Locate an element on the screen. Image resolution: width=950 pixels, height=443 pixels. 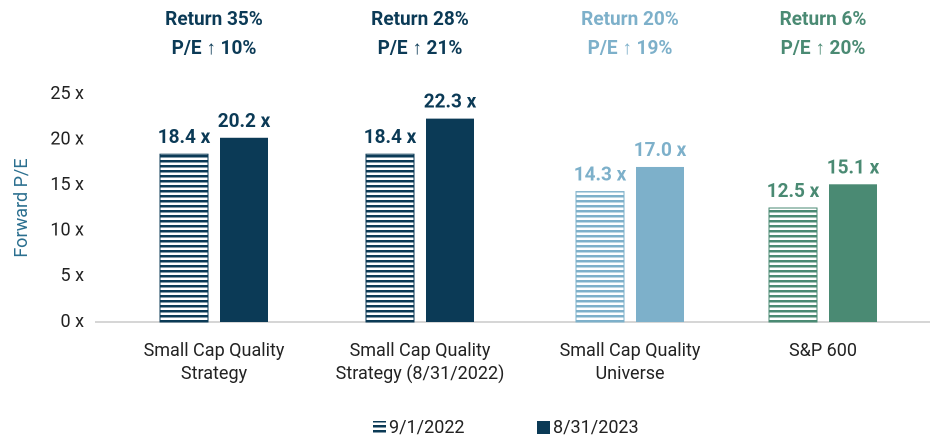
annotation: Return 28% is located at coordinates (420, 18).